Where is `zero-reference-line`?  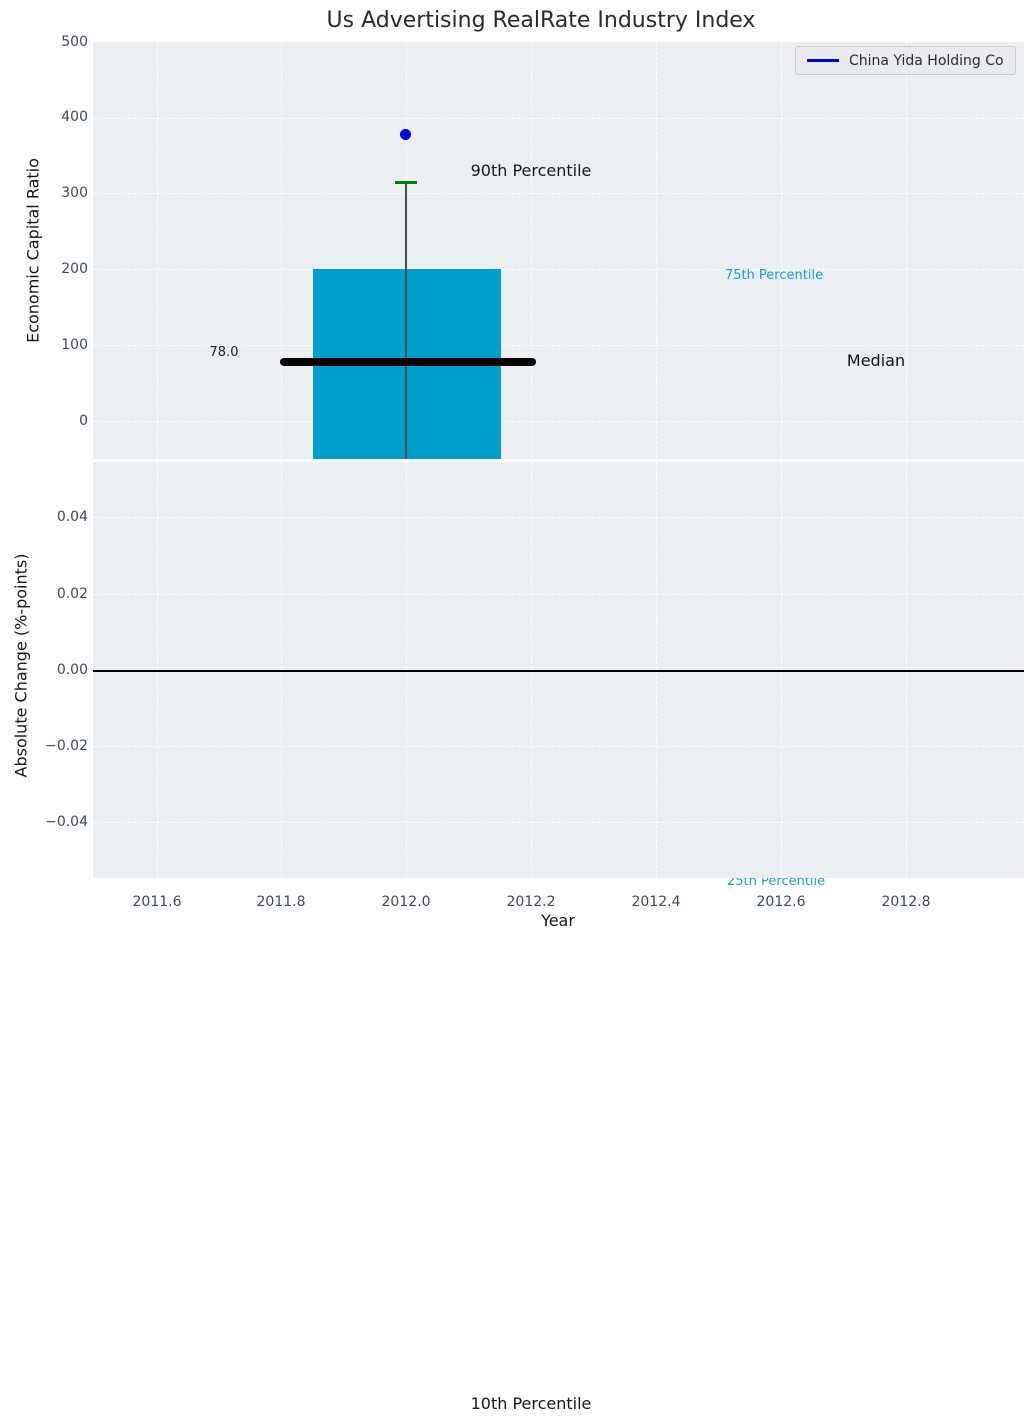
zero-reference-line is located at coordinates (558, 671).